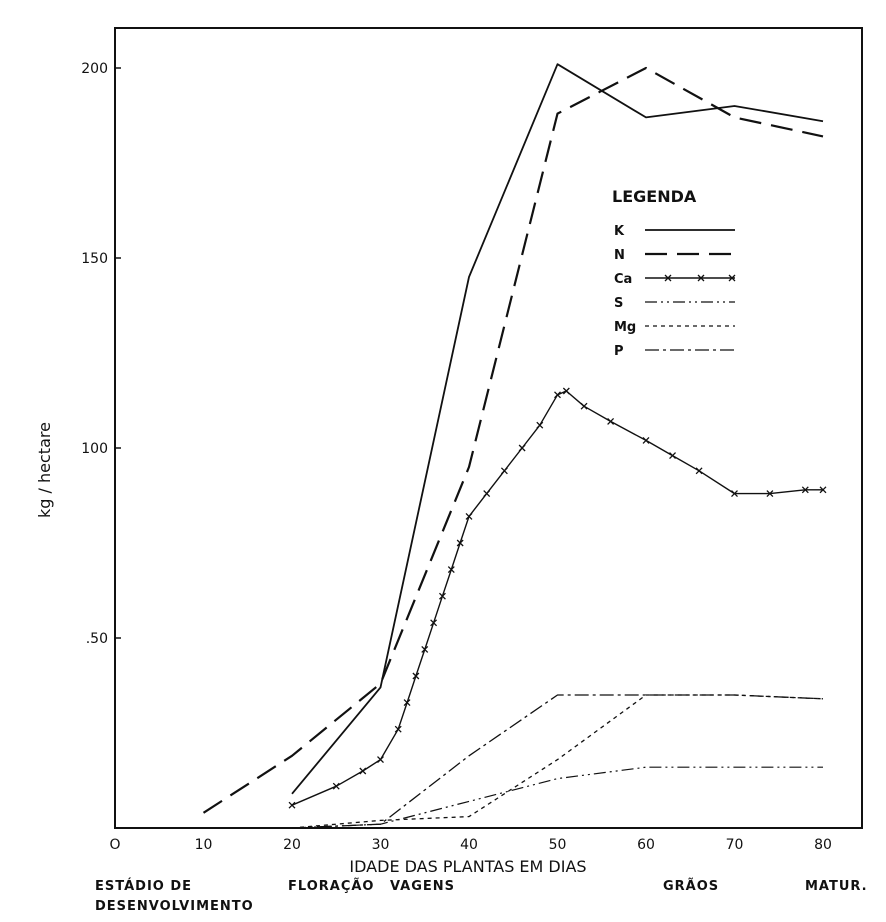 The height and width of the screenshot is (922, 886). Describe the element at coordinates (618, 303) in the screenshot. I see `legend-label-s: S` at that location.